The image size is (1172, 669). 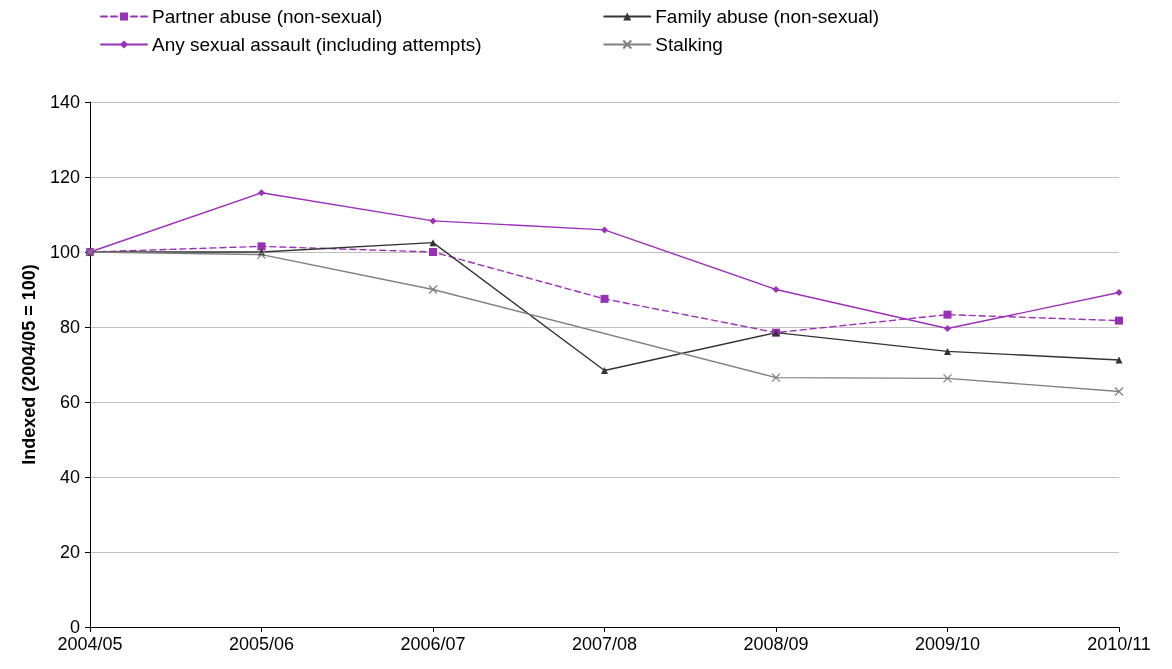 What do you see at coordinates (69, 402) in the screenshot?
I see `y-tick-label: 60` at bounding box center [69, 402].